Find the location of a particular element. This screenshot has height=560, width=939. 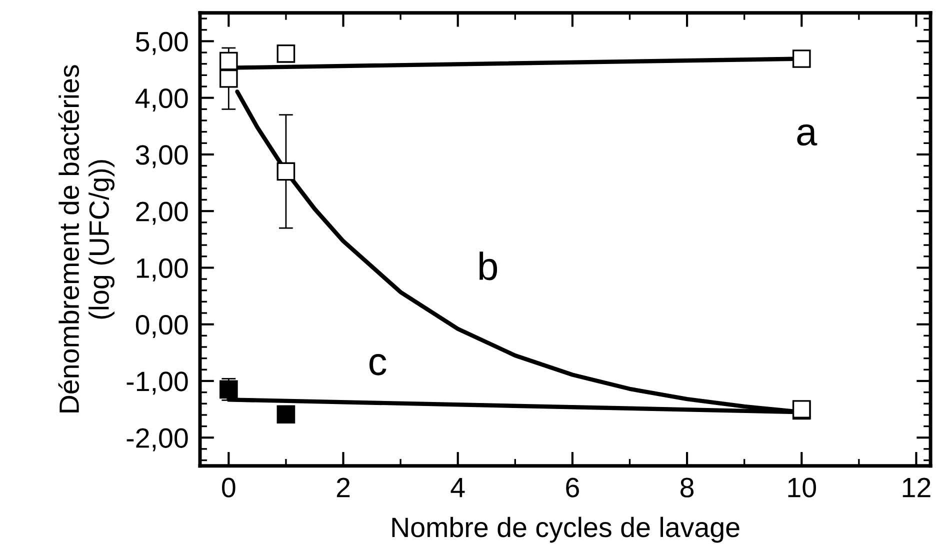

y-tick-label: -1,00 is located at coordinates (157, 383).